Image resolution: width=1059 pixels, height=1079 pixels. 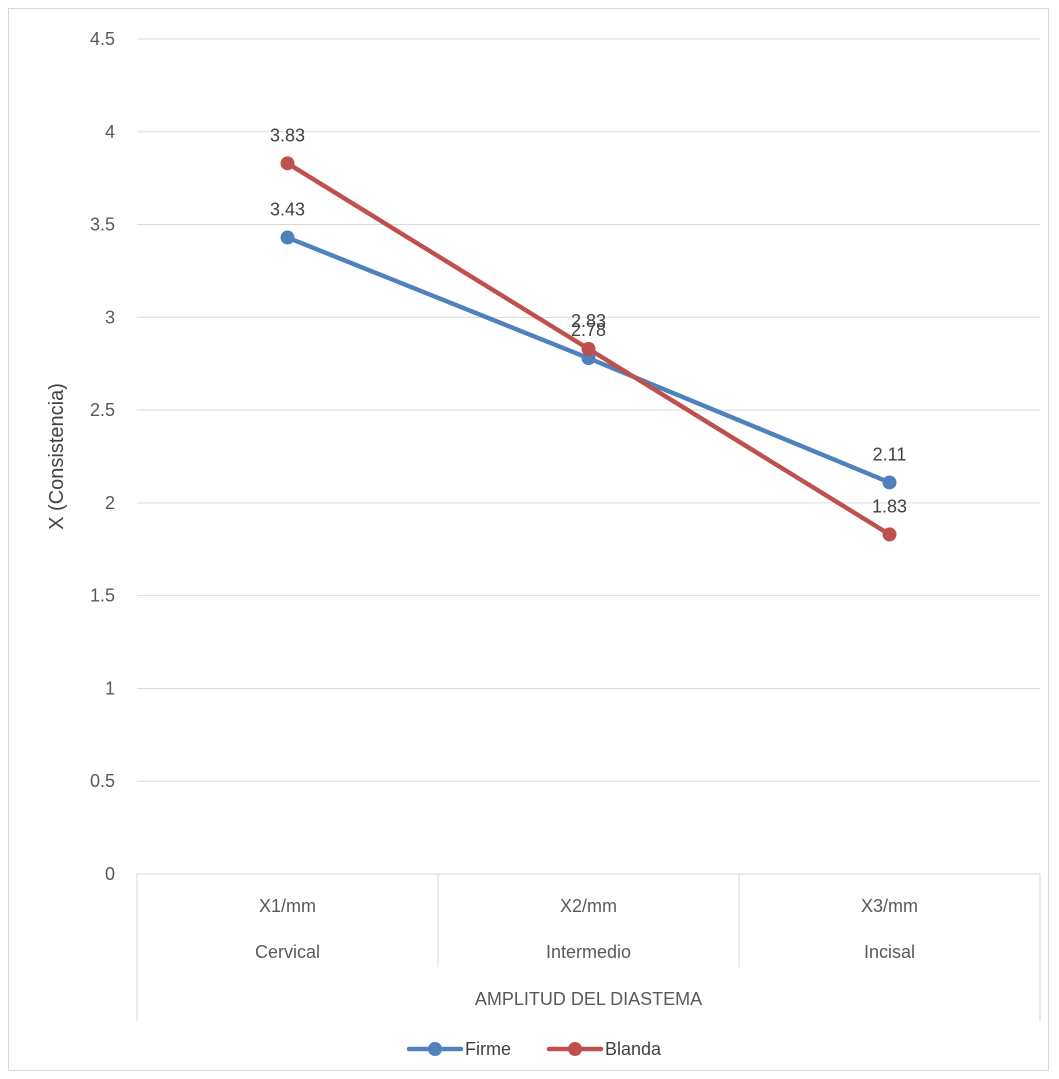 I want to click on x-tick-label: X1/mm, so click(x=287, y=906).